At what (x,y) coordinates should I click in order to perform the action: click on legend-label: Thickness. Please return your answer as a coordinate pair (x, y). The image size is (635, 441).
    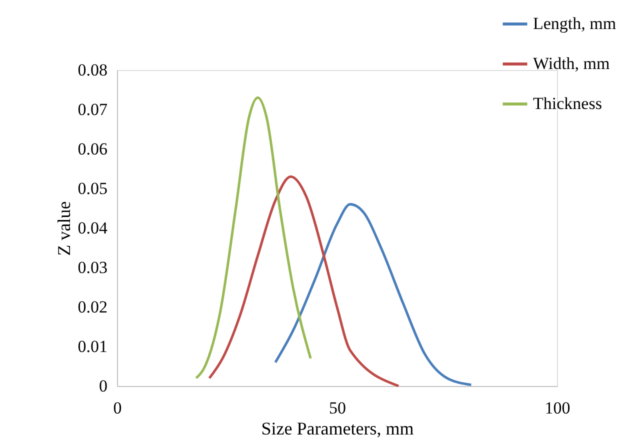
    Looking at the image, I should click on (567, 103).